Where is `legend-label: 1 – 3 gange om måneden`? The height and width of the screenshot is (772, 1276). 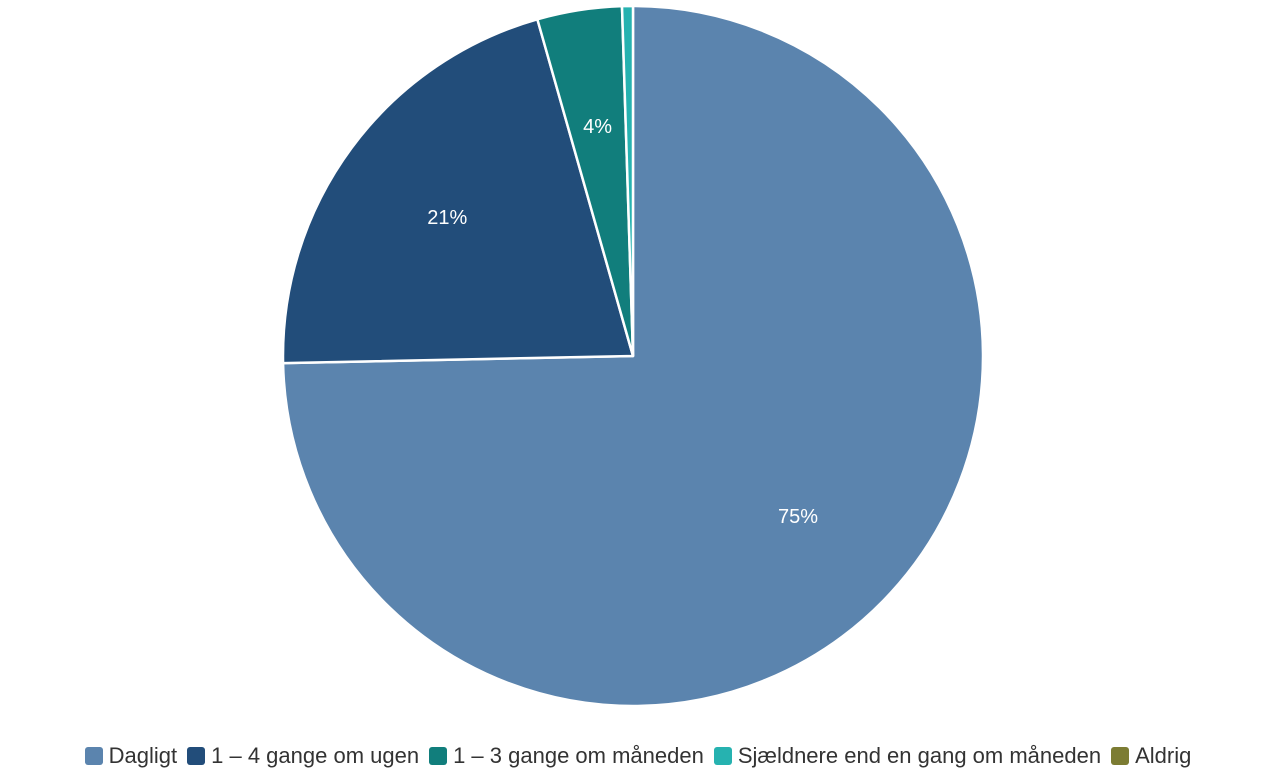 legend-label: 1 – 3 gange om måneden is located at coordinates (578, 755).